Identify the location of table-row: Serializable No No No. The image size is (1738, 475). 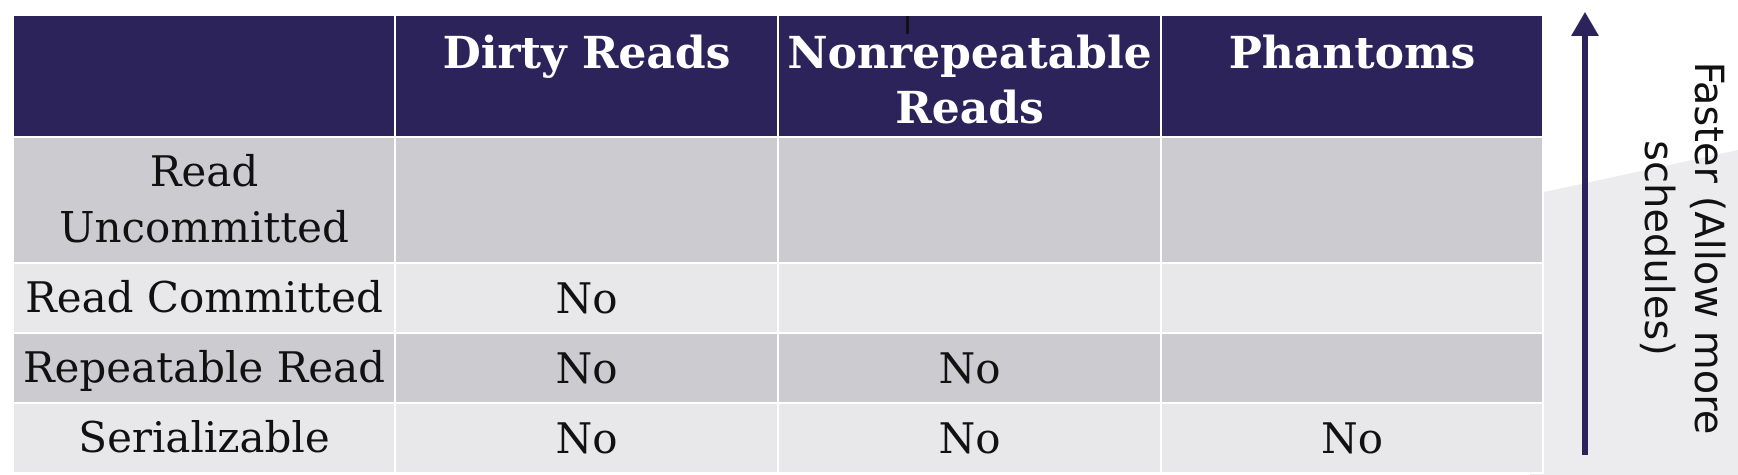
(778, 438).